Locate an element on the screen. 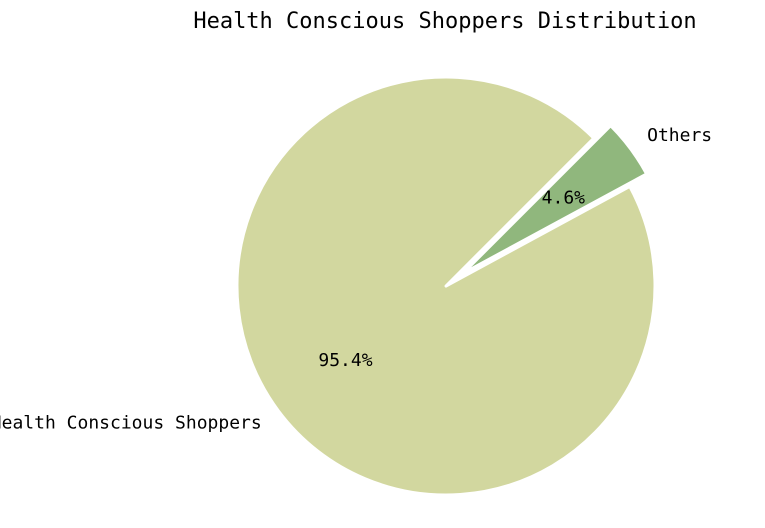  pct-label-others: 4.6% is located at coordinates (564, 197).